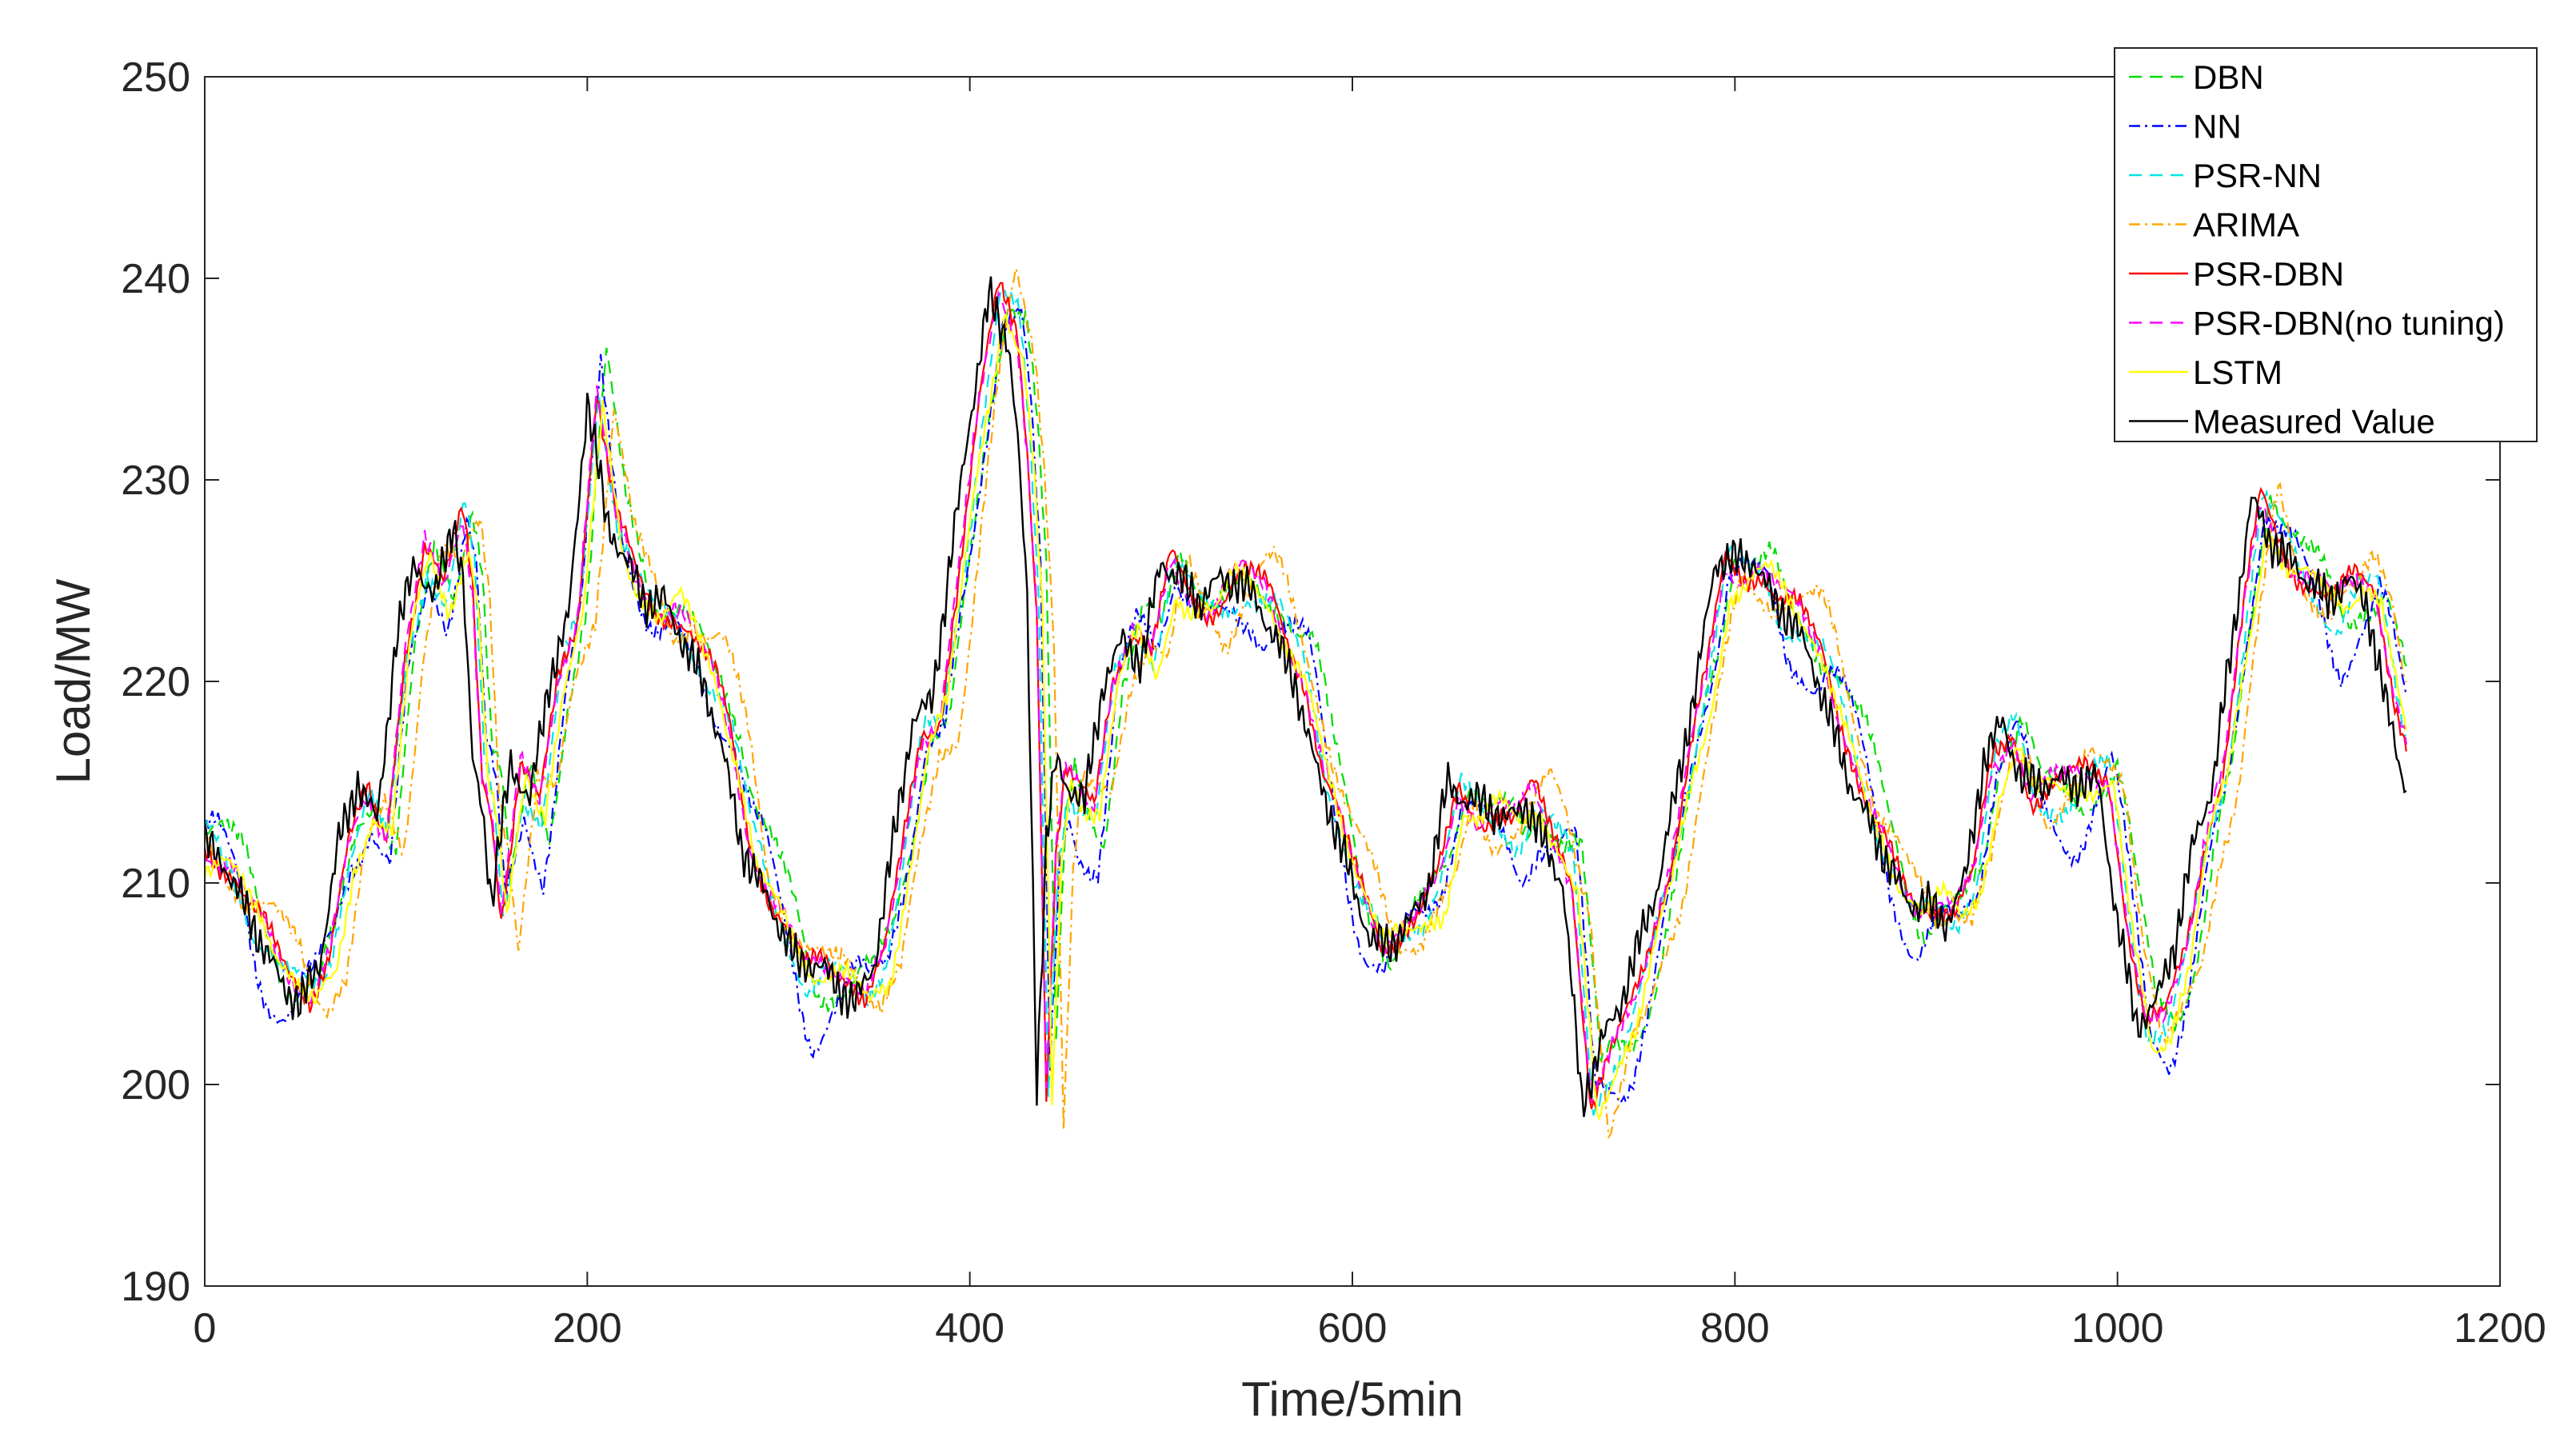  What do you see at coordinates (156, 77) in the screenshot?
I see `y-tick-label: 250` at bounding box center [156, 77].